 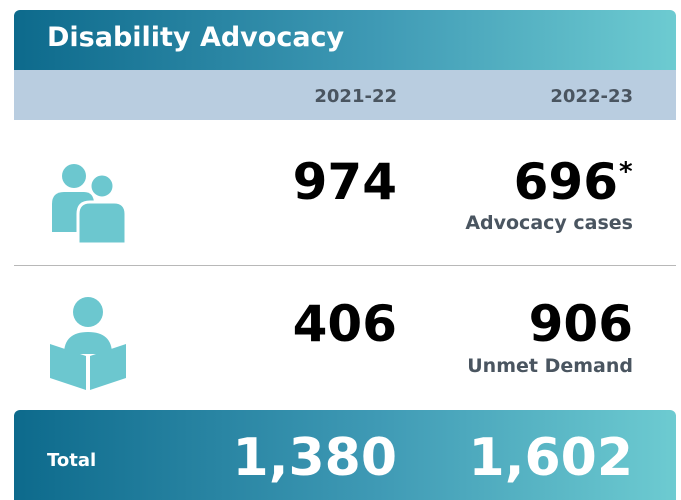 What do you see at coordinates (549, 223) in the screenshot?
I see `row-label: Advocacy cases` at bounding box center [549, 223].